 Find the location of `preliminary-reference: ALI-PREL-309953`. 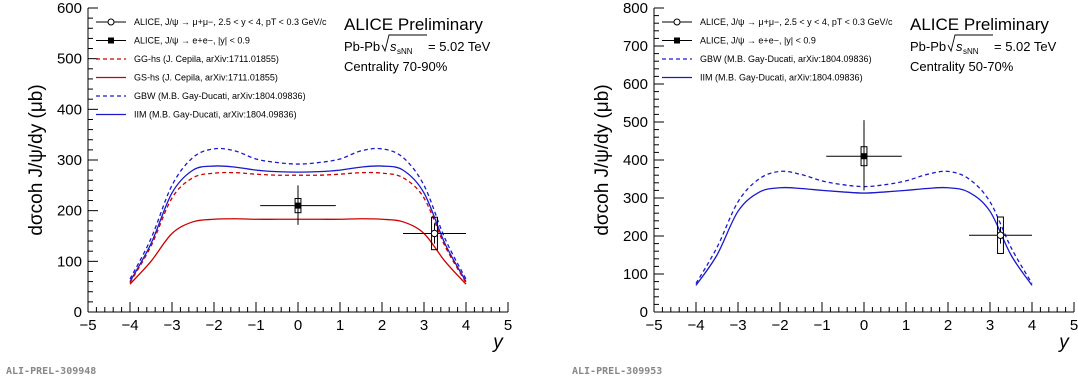

preliminary-reference: ALI-PREL-309953 is located at coordinates (617, 371).